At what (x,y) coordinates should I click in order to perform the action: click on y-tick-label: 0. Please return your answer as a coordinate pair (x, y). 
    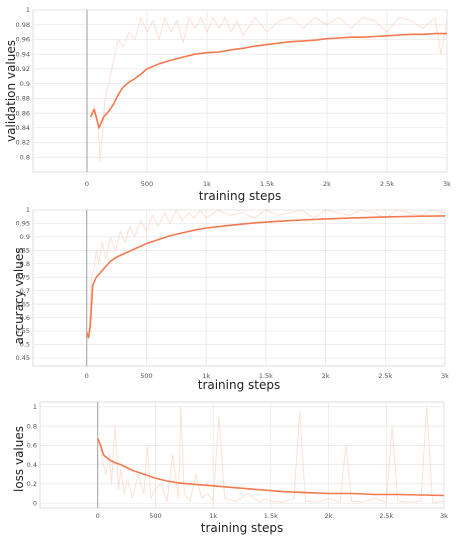
    Looking at the image, I should click on (35, 503).